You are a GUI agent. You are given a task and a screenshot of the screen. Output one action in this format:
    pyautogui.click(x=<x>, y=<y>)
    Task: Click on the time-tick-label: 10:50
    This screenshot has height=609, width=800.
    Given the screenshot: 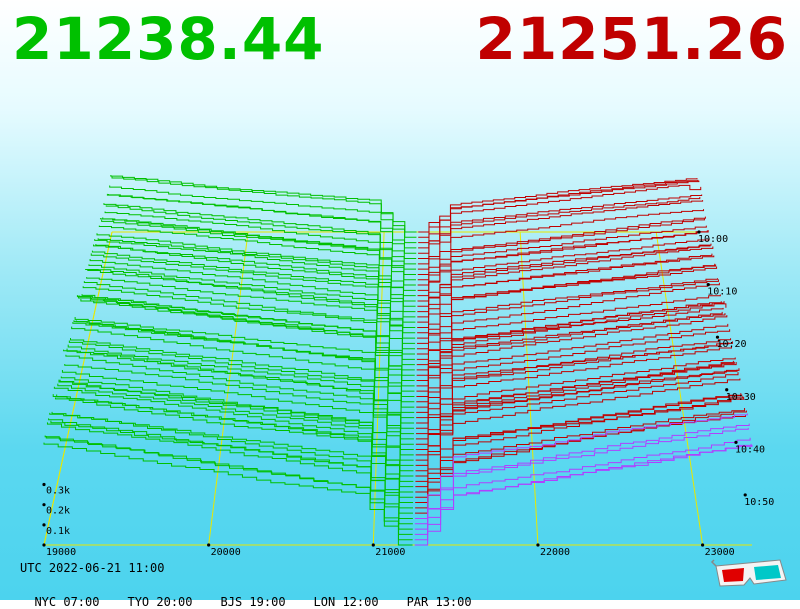 What is the action you would take?
    pyautogui.click(x=759, y=502)
    